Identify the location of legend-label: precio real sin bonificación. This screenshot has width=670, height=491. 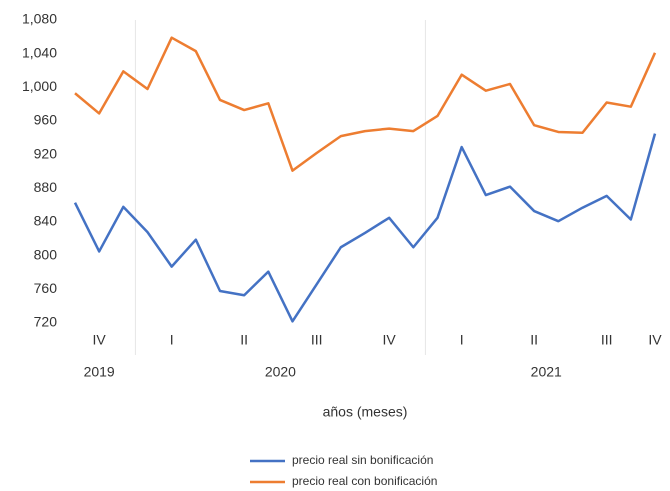
(362, 460).